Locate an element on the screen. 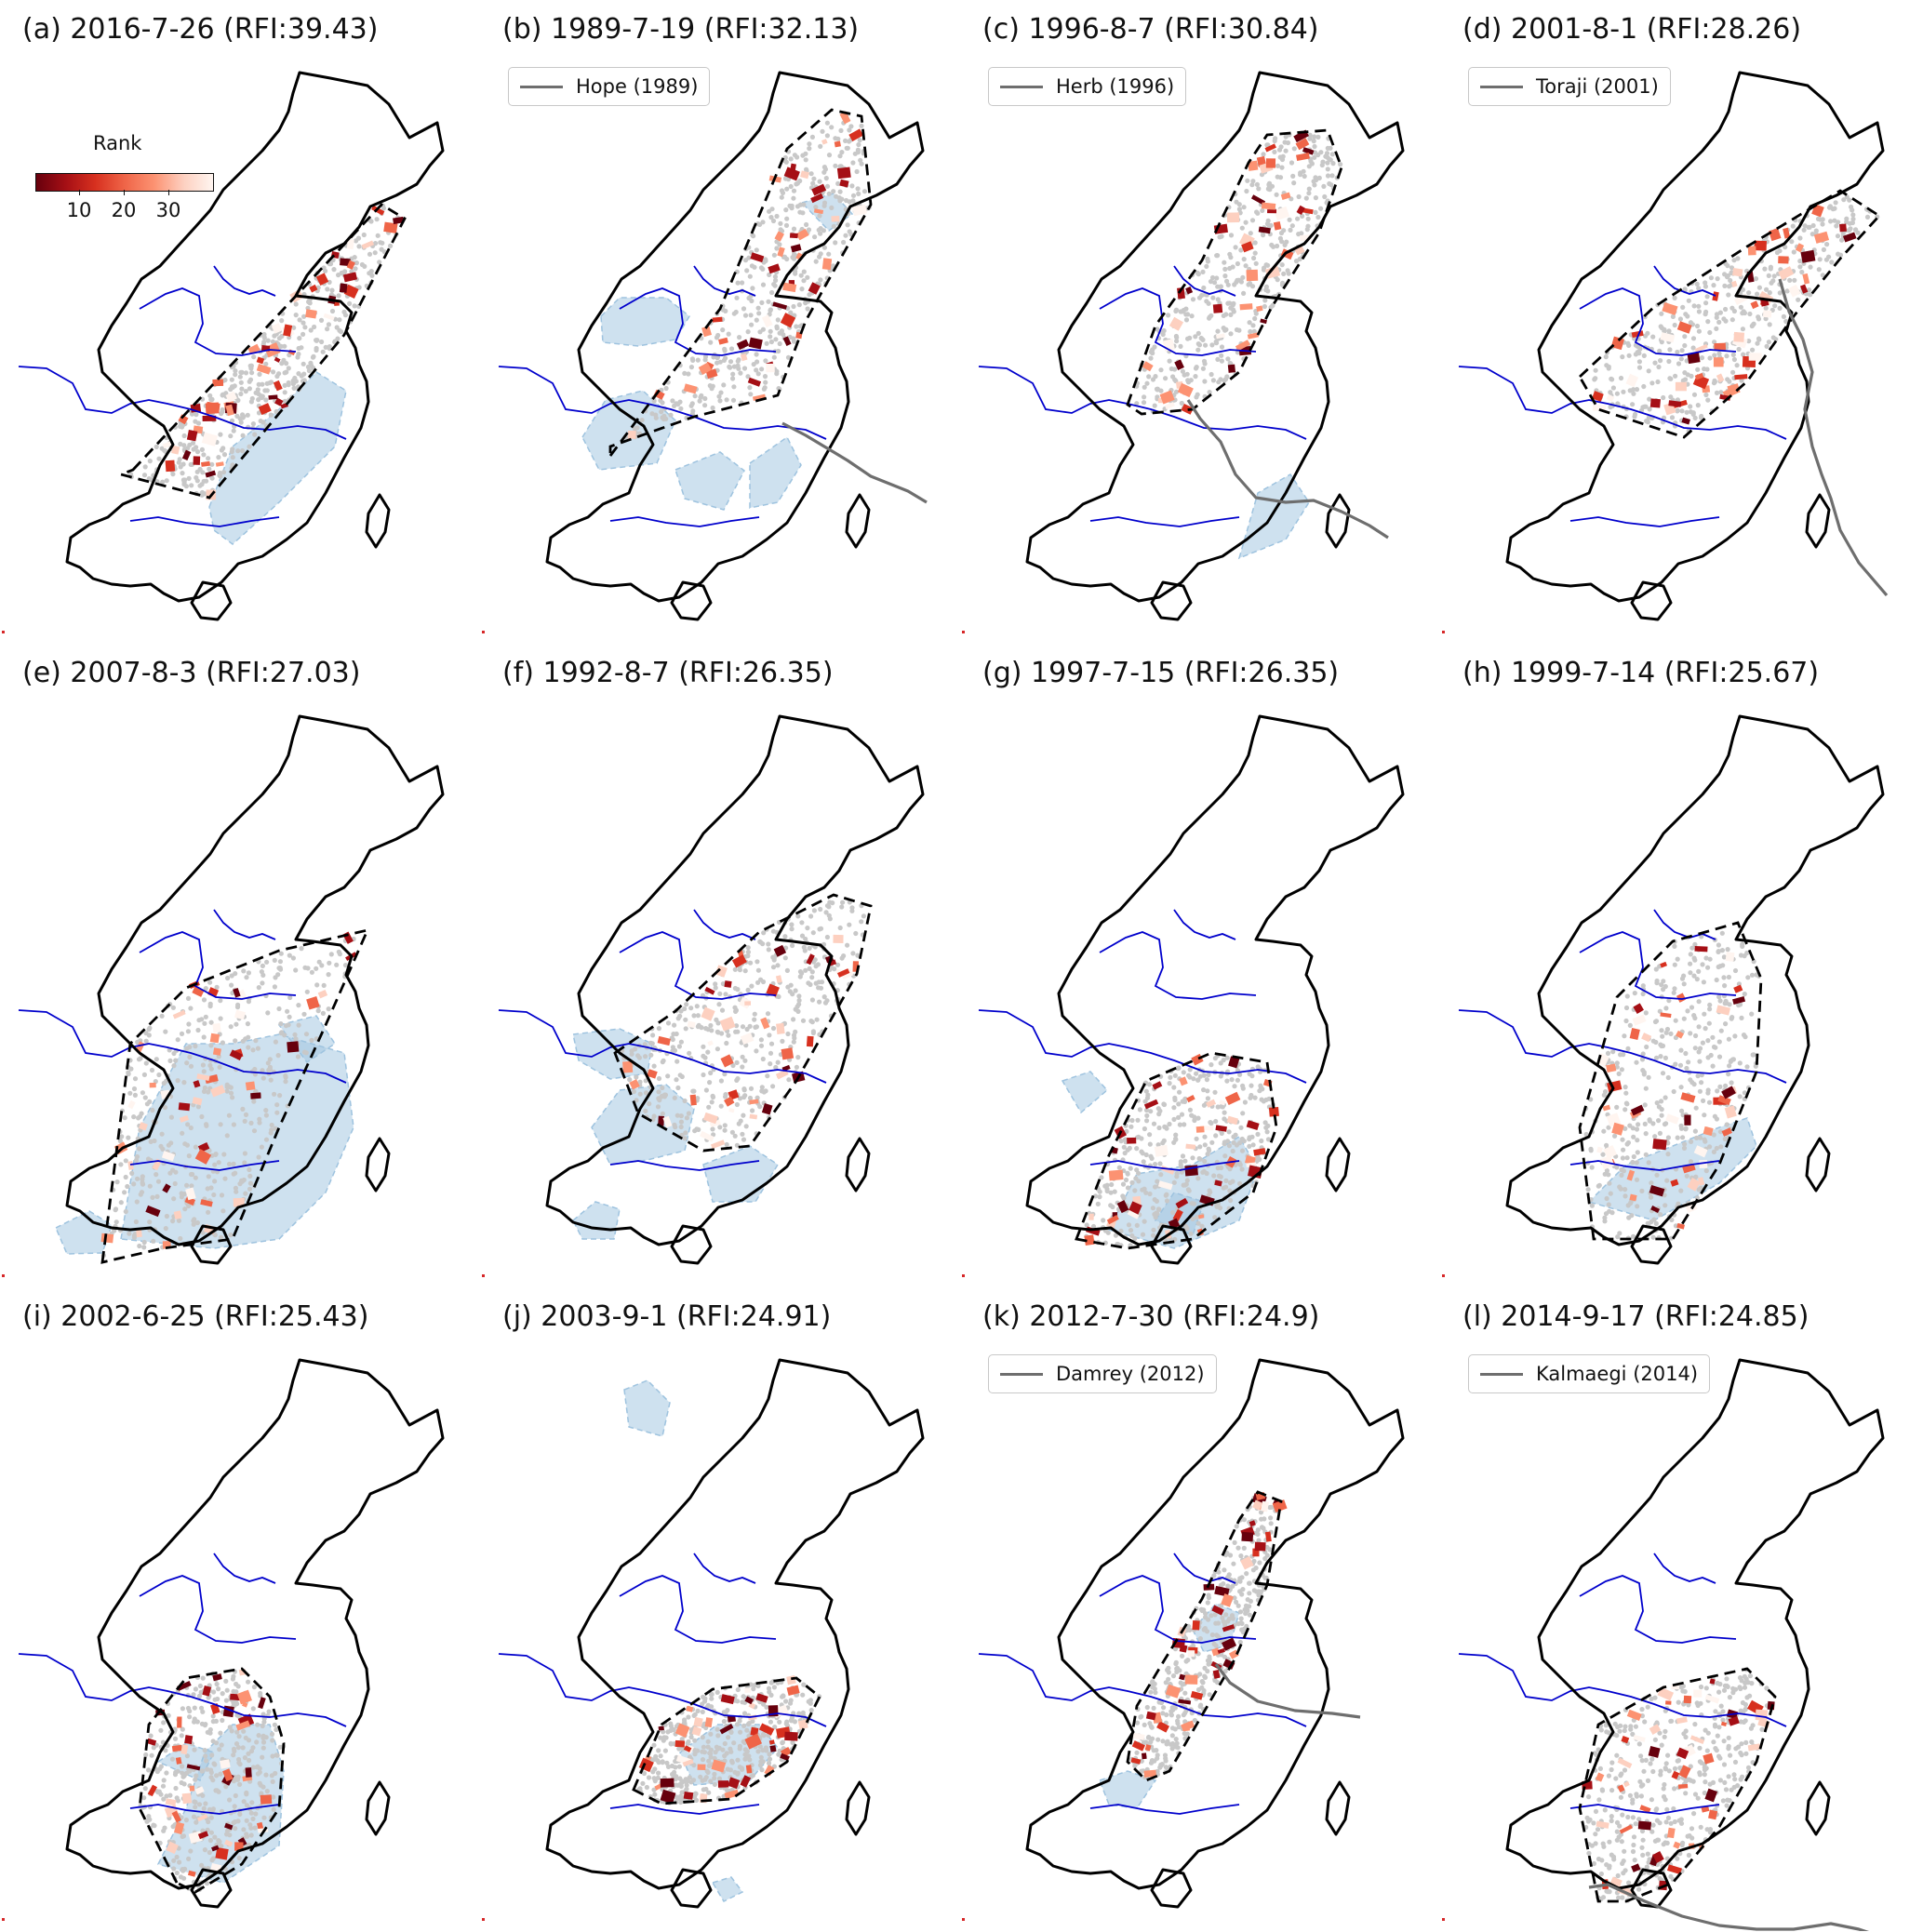 The image size is (1923, 1932). coastline is located at coordinates (255, 1624).